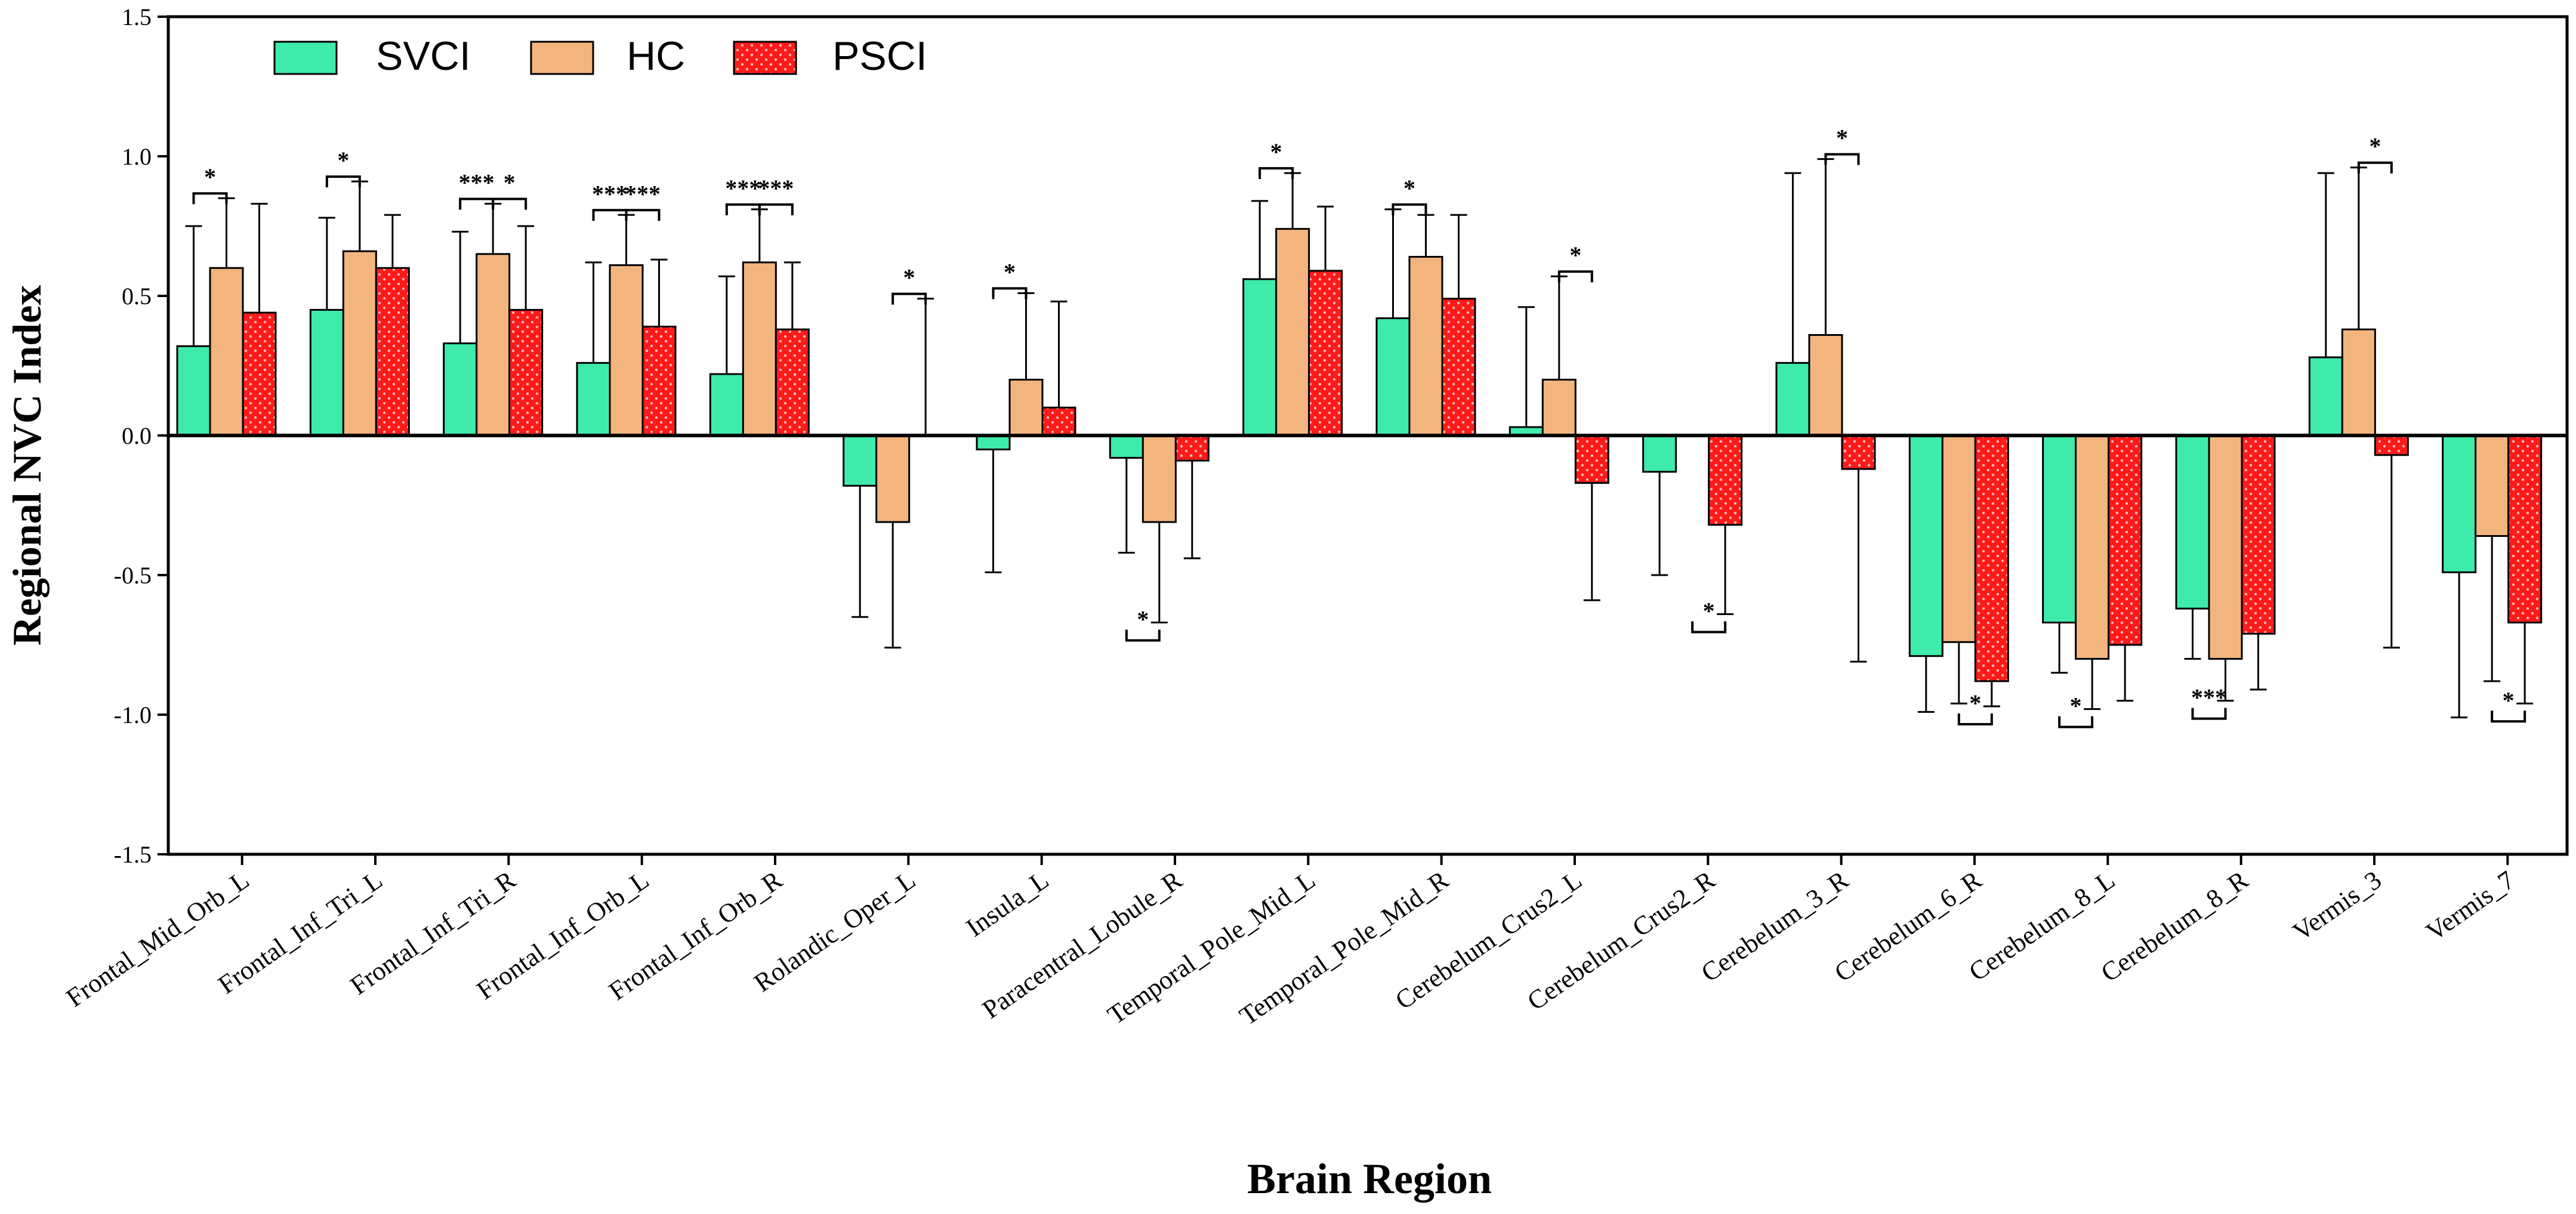 The height and width of the screenshot is (1214, 2576). Describe the element at coordinates (326, 373) in the screenshot. I see `bar-svci-frontal_inf_tri_l` at that location.